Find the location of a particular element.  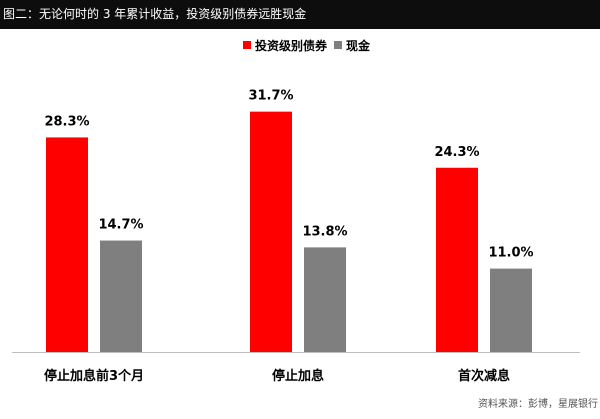

value-label-cash-1: 14.7% is located at coordinates (120, 225).